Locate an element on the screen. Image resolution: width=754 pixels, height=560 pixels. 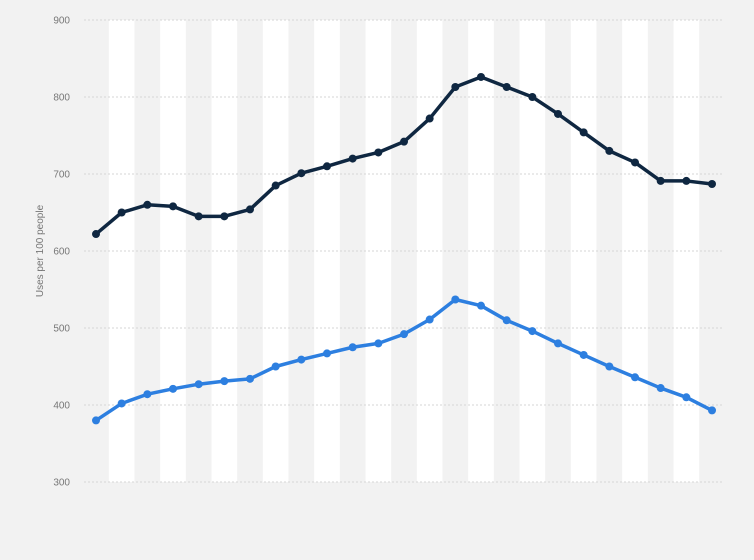
y-tick-label: 700 is located at coordinates (61, 175).